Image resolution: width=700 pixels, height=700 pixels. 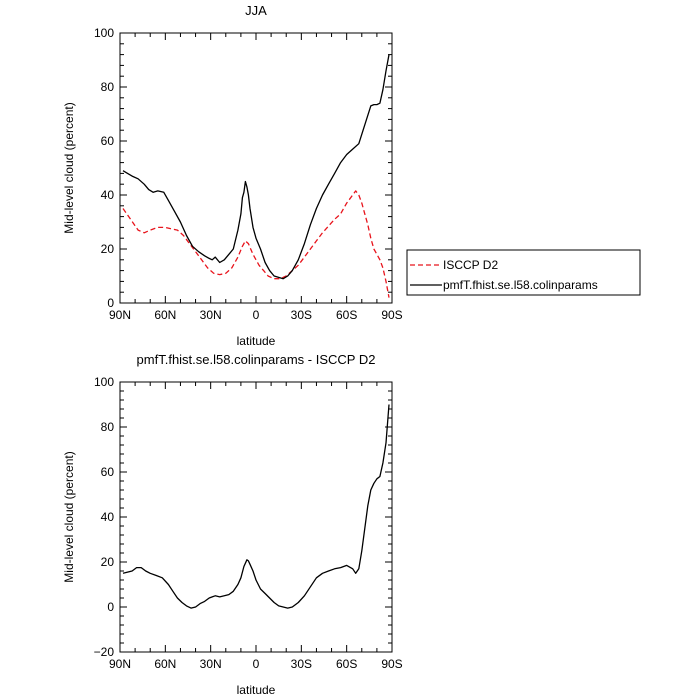 I want to click on chart-title: pmfT.fhist.se.l58.colinparams - ISCCP D2, so click(x=256, y=359).